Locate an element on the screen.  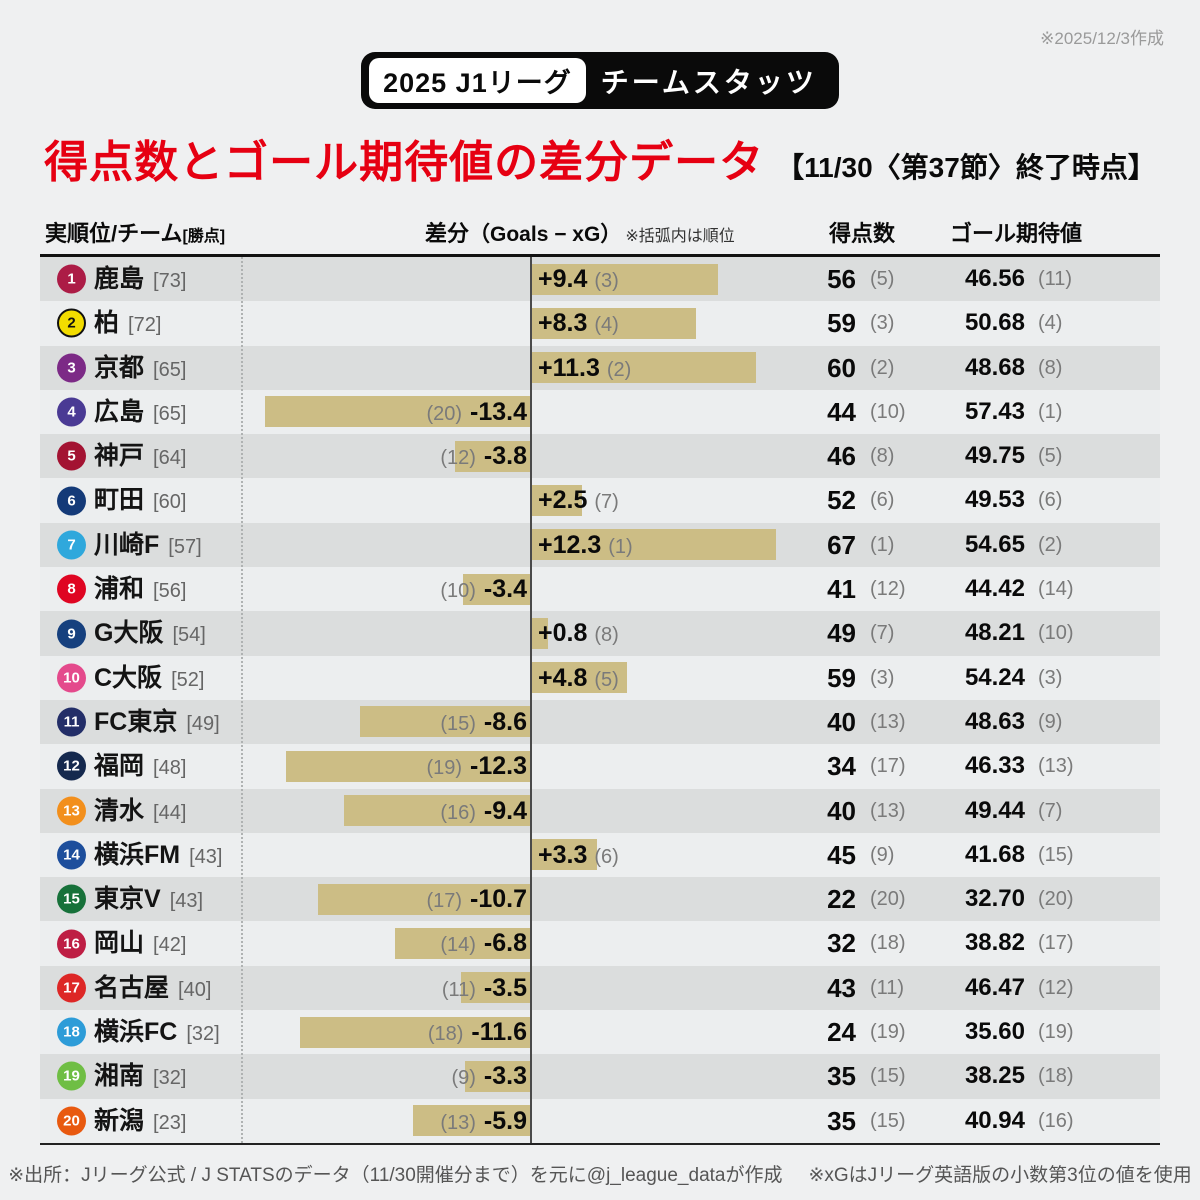
goals-value: 44 is located at coordinates (841, 411).